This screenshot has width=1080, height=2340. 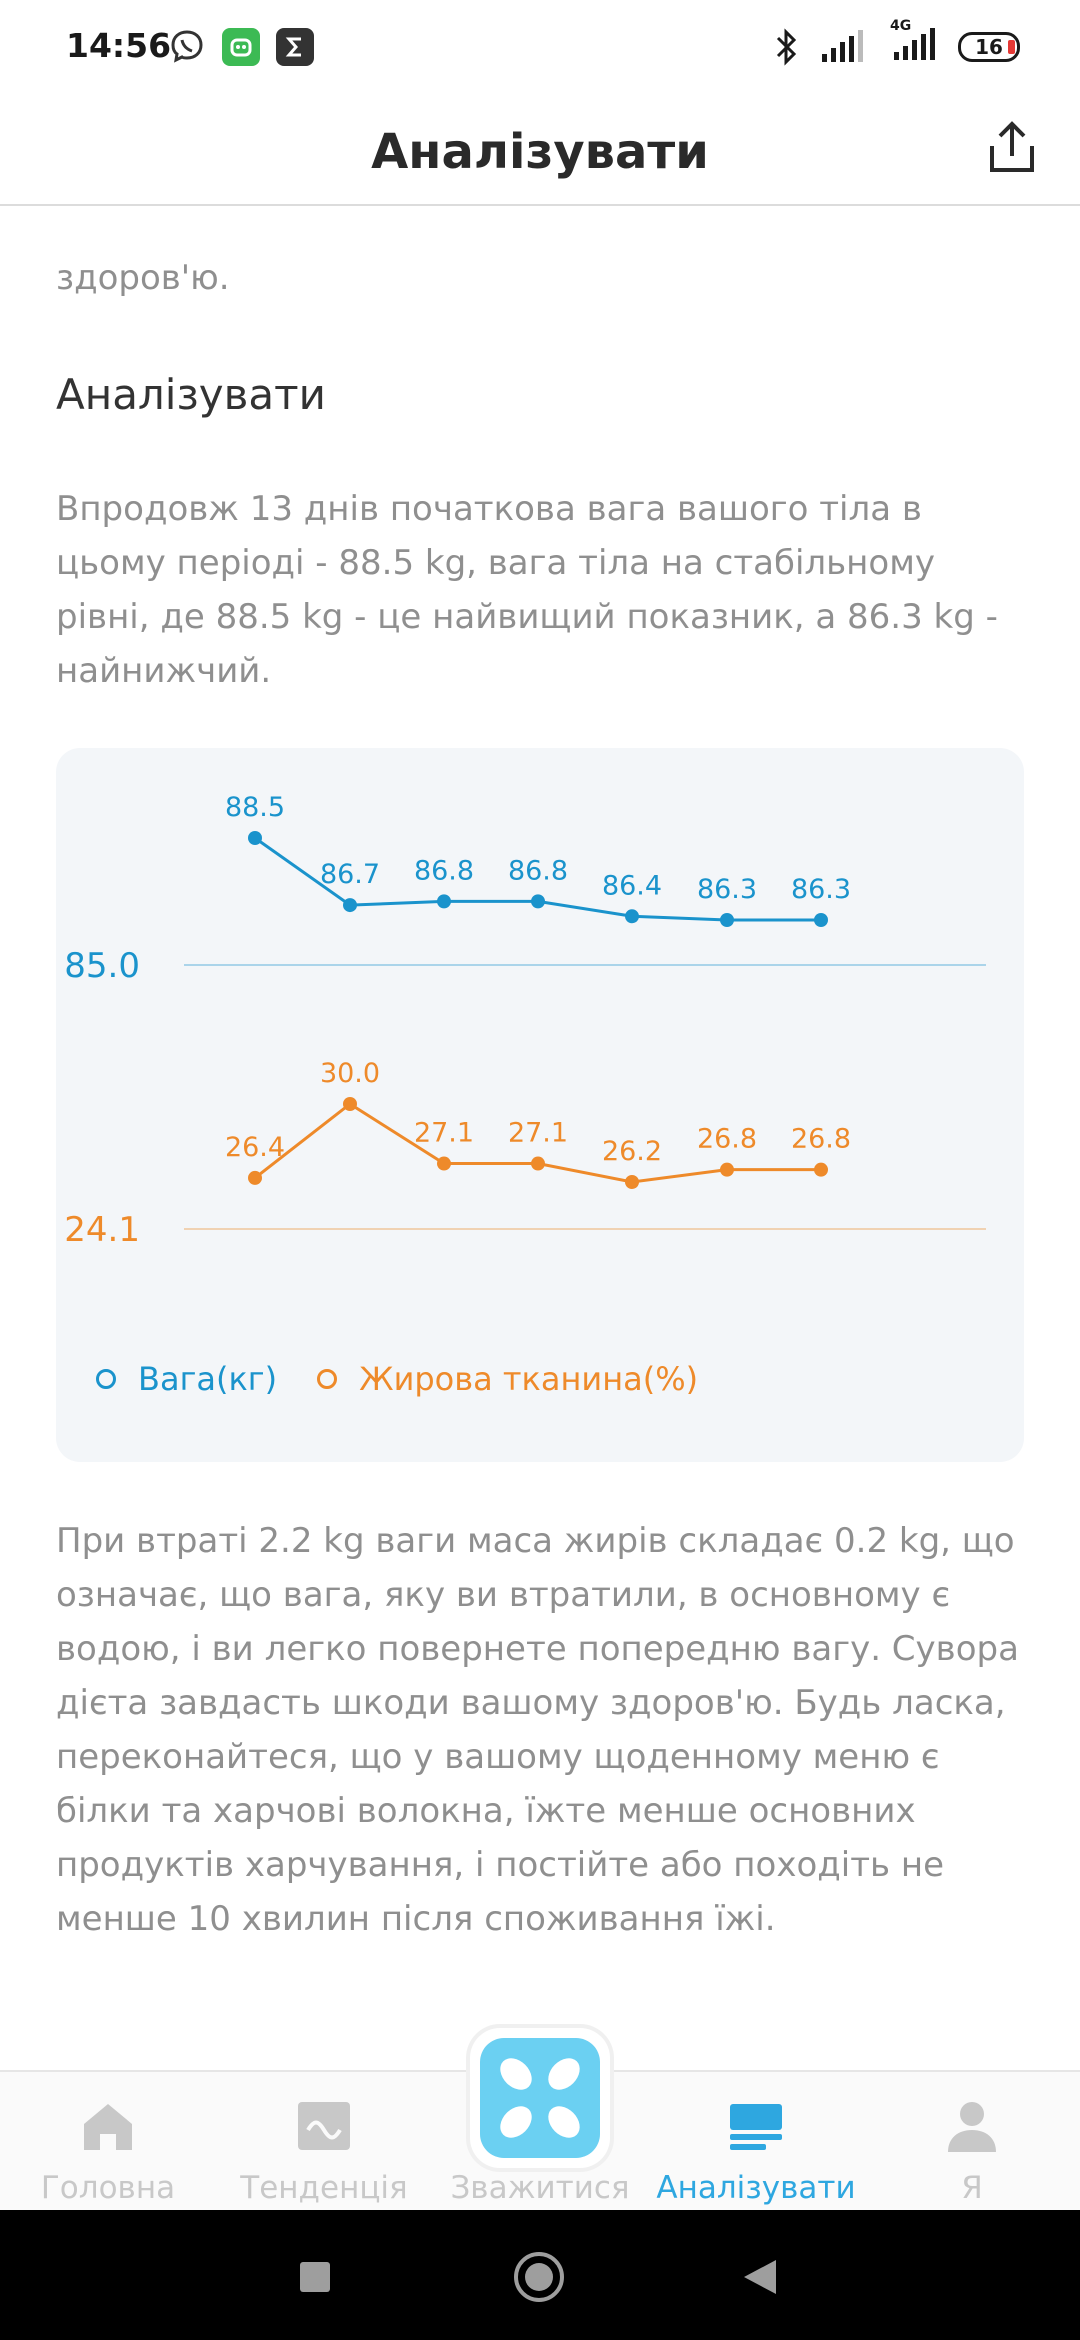 What do you see at coordinates (972, 2188) in the screenshot?
I see `nav-me-label: Я` at bounding box center [972, 2188].